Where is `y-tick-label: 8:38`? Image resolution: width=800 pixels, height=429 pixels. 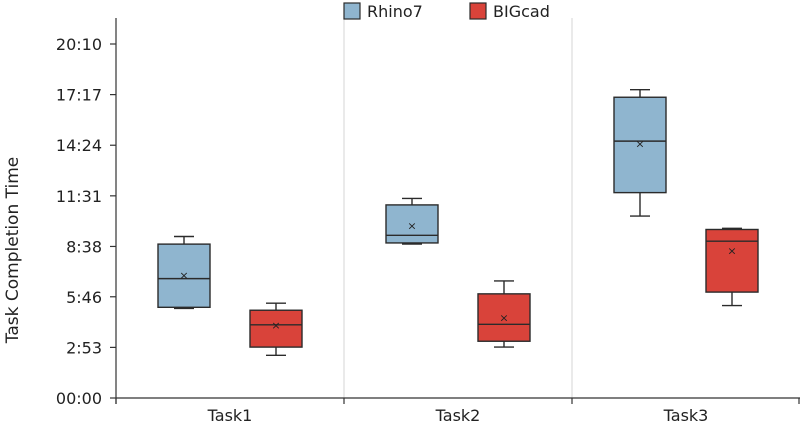
y-tick-label: 8:38 is located at coordinates (84, 246).